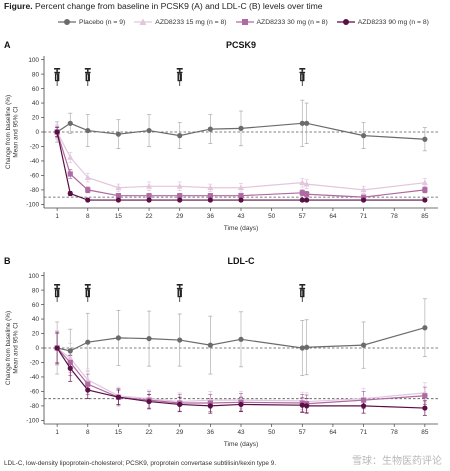  I want to click on legend-marker-d15, so click(143, 21).